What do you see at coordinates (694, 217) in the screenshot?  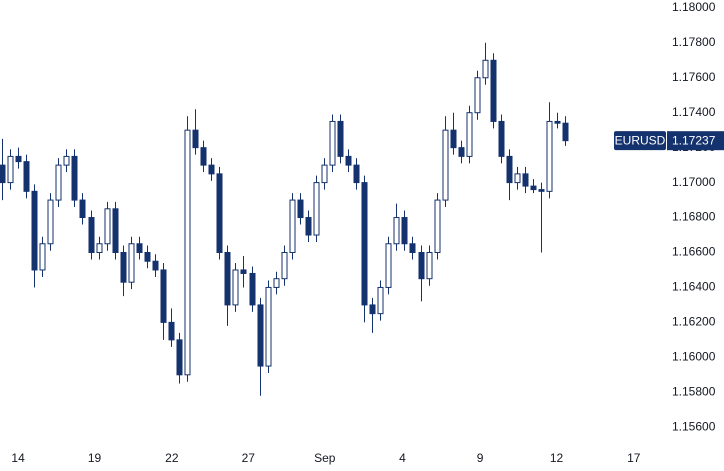 I see `y-tick-label: 1.16800` at bounding box center [694, 217].